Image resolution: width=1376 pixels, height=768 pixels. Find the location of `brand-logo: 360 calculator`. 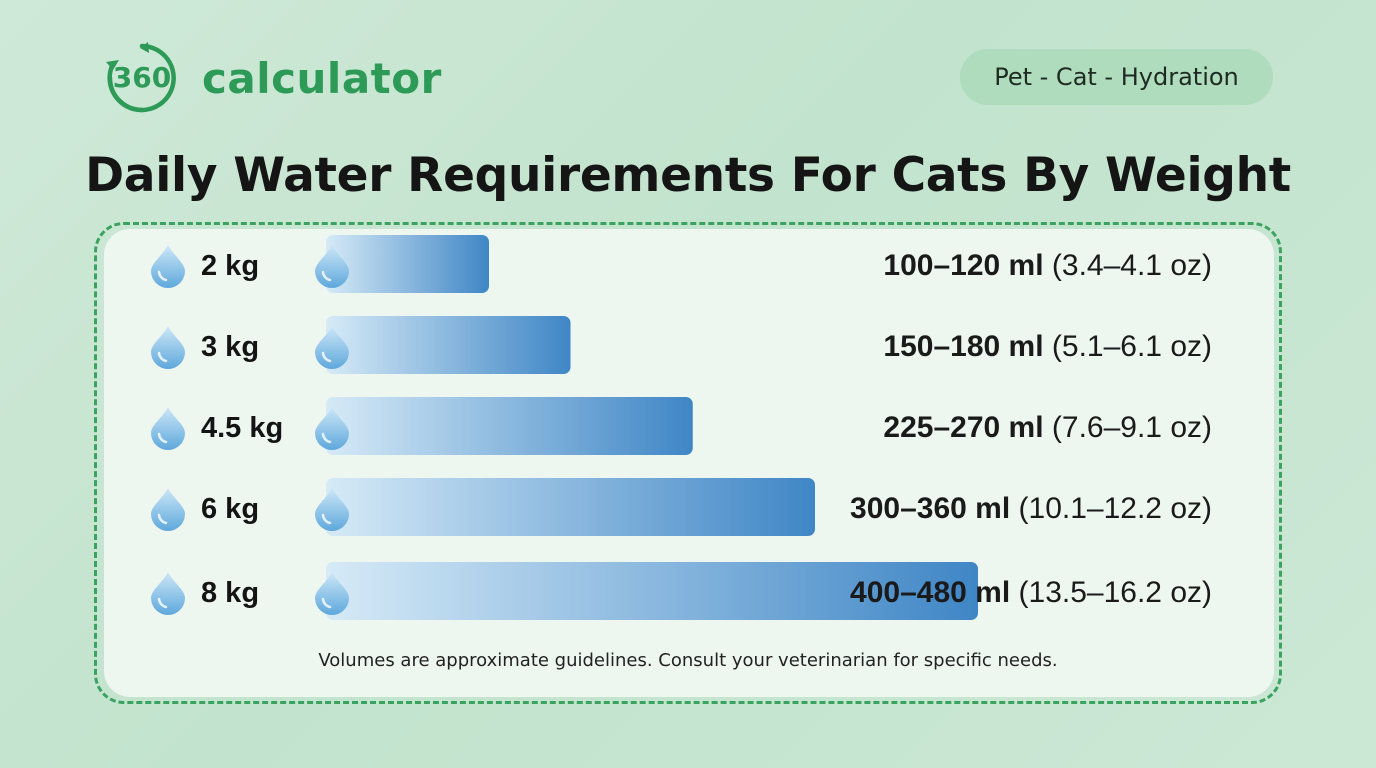

brand-logo: 360 calculator is located at coordinates (273, 78).